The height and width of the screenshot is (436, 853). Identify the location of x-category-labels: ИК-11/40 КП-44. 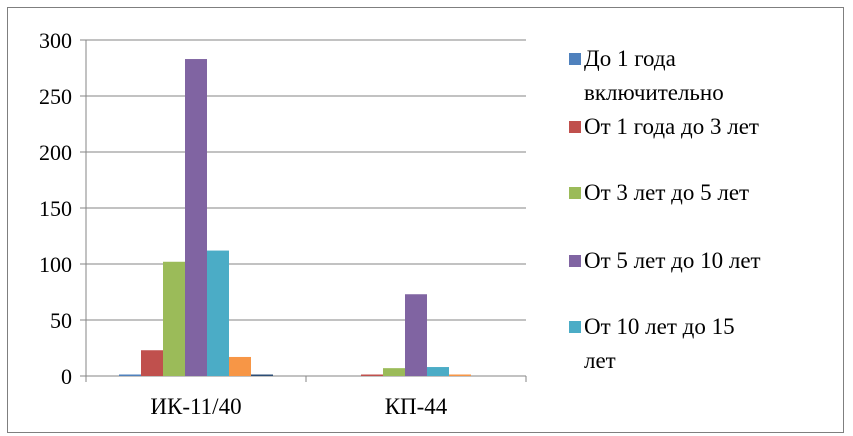
(298, 406).